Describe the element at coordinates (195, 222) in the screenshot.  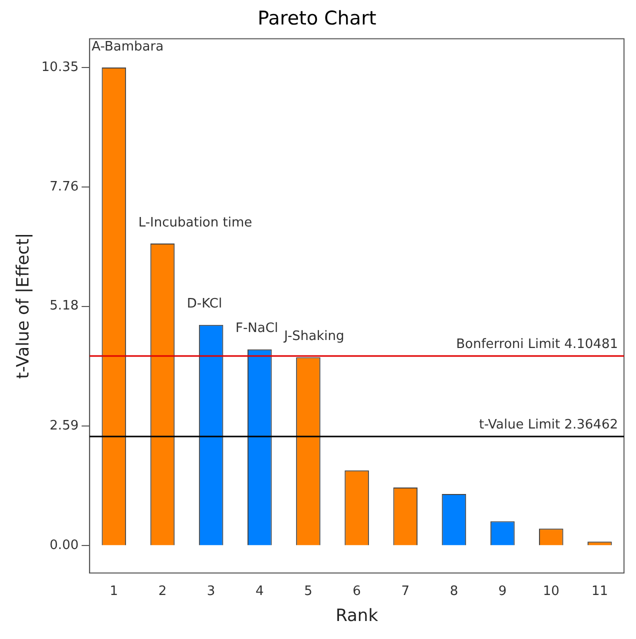
I see `annotation: L-Incubation time` at that location.